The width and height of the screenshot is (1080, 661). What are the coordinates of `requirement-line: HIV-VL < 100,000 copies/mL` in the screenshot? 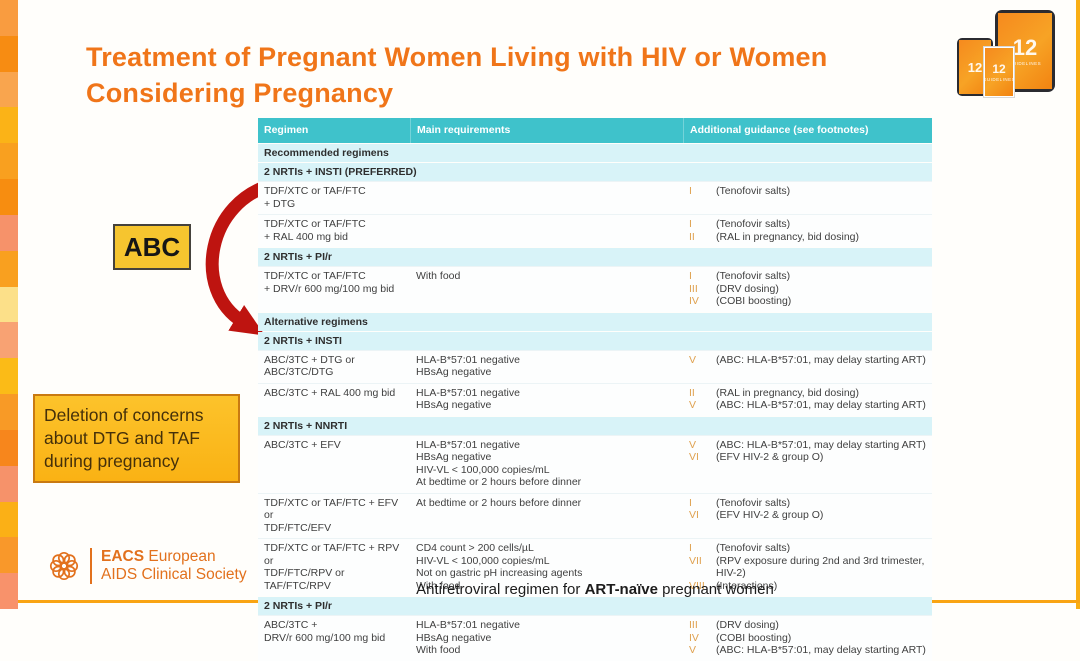 It's located at (483, 469).